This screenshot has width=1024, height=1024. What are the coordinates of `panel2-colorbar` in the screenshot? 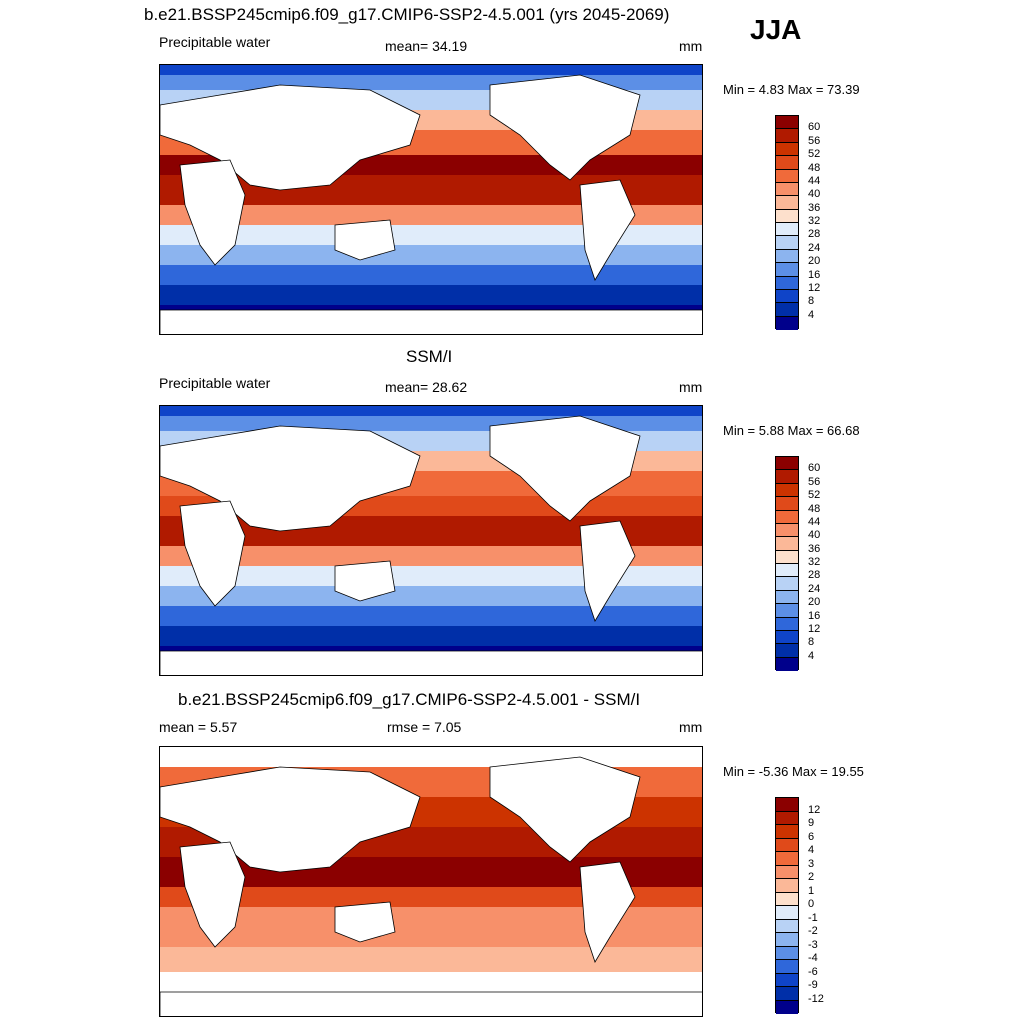 It's located at (787, 563).